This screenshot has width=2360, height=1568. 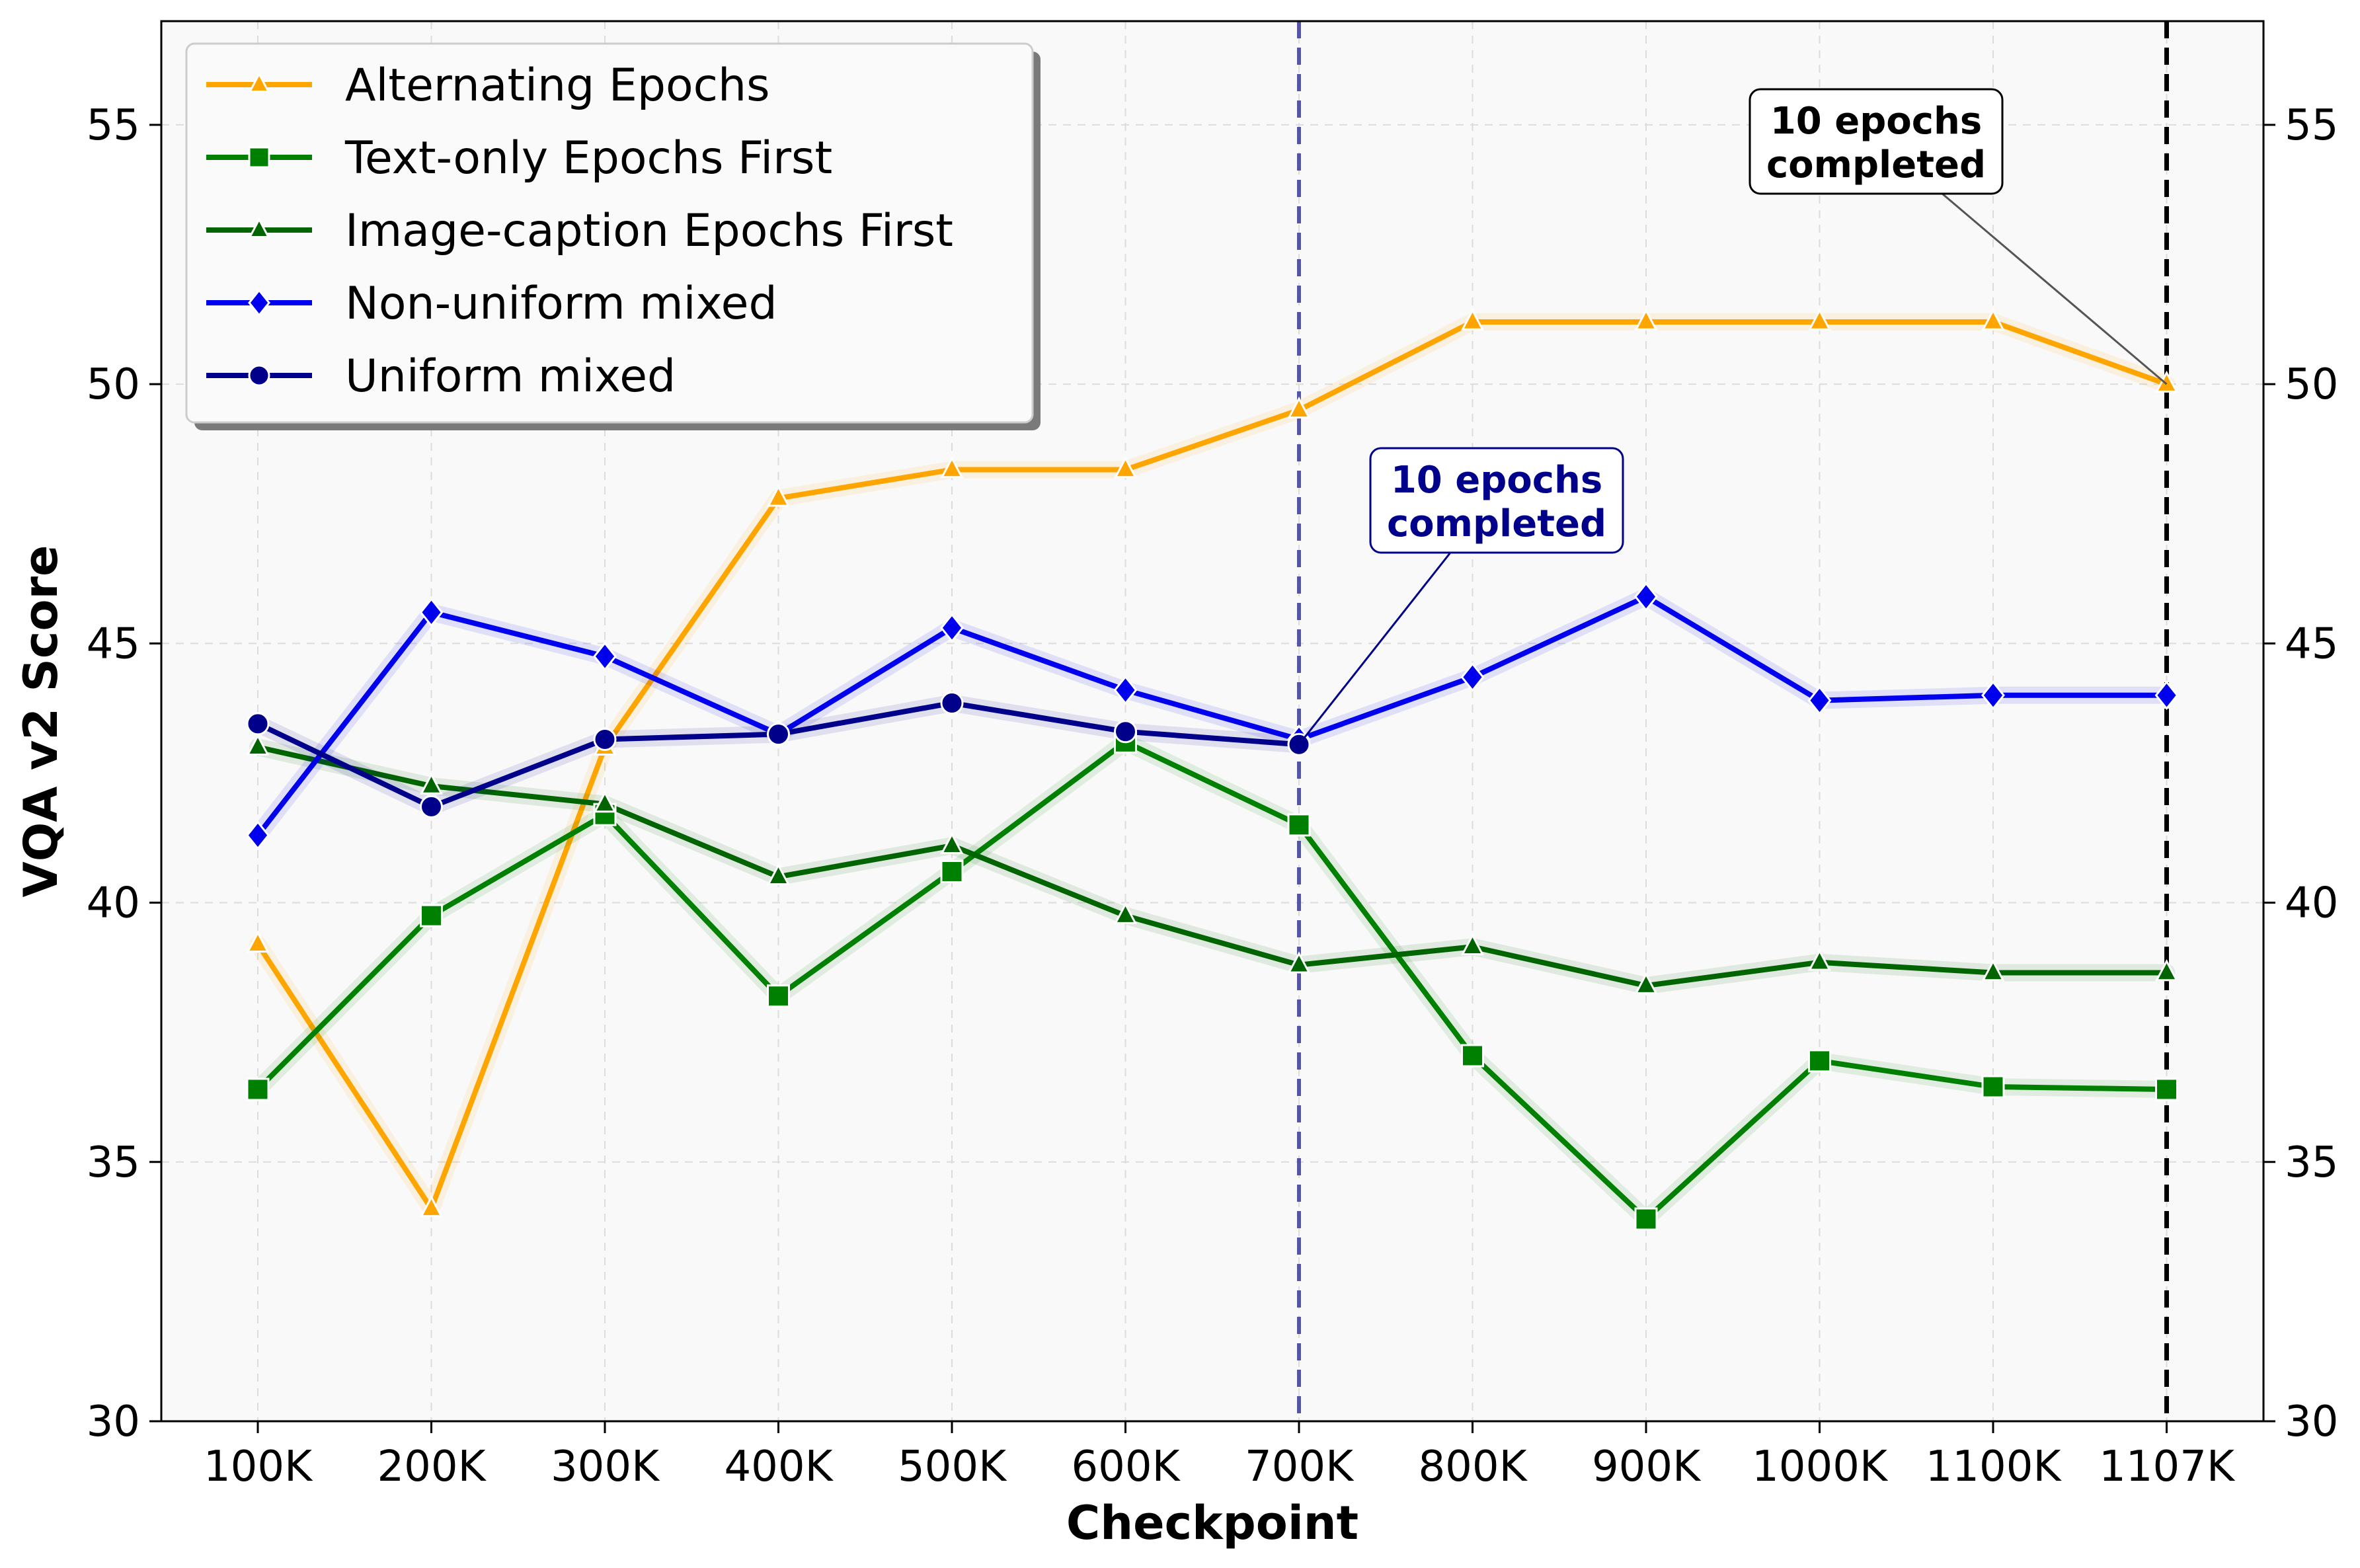 What do you see at coordinates (1647, 1466) in the screenshot?
I see `x-tick-label: 900K` at bounding box center [1647, 1466].